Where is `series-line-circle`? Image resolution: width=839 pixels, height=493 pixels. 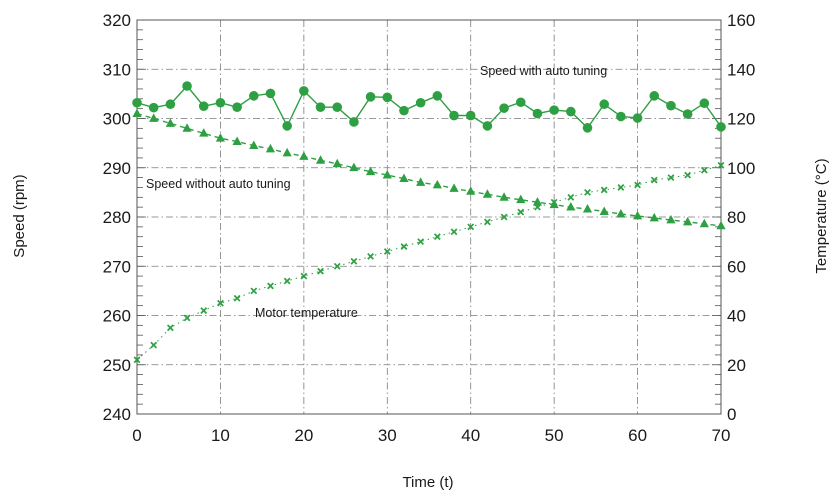 series-line-circle is located at coordinates (429, 106).